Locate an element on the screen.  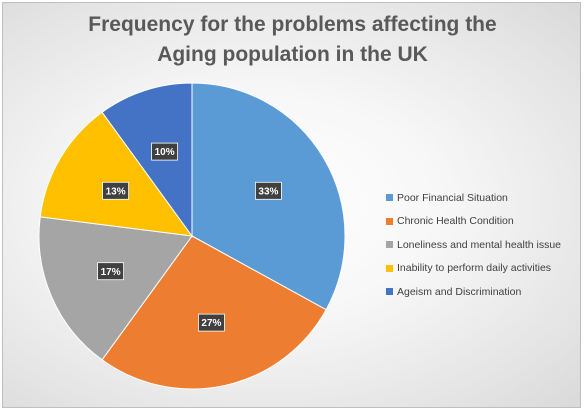
legend-item-4: Inability to perform daily activities is located at coordinates (481, 269).